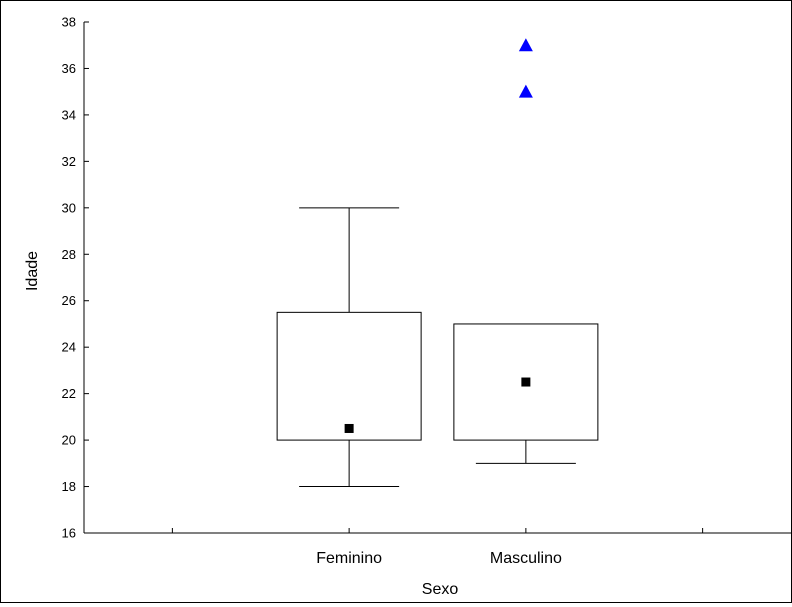  Describe the element at coordinates (526, 558) in the screenshot. I see `x-tick-label: Masculino` at that location.